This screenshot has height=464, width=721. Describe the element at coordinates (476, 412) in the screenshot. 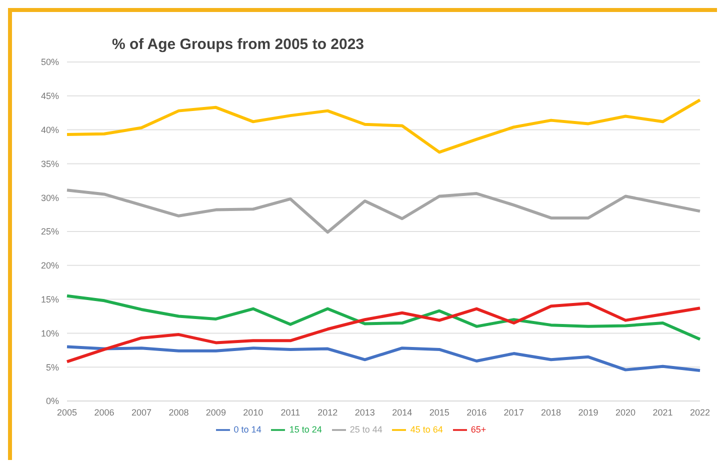

I see `x-tick-label: 2016` at that location.